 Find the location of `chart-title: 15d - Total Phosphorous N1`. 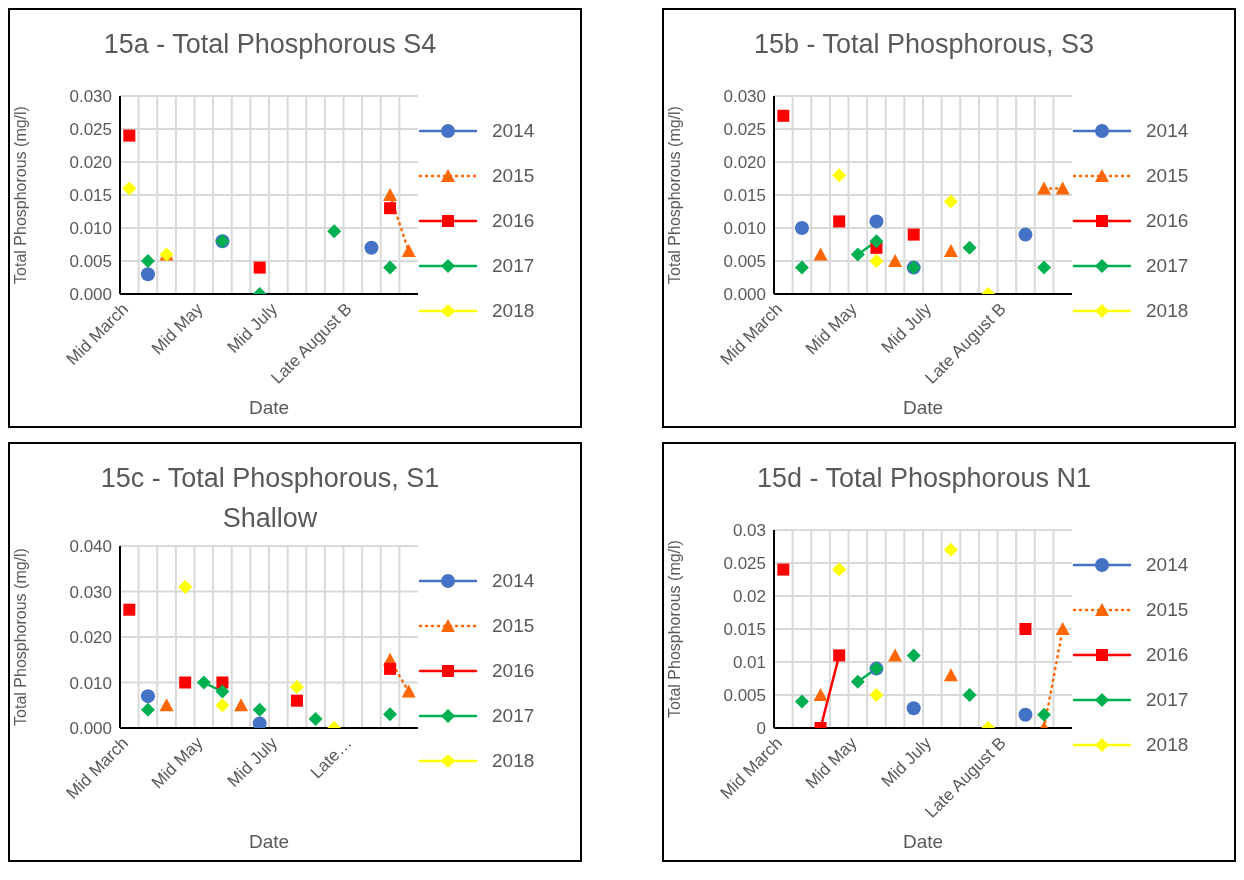

chart-title: 15d - Total Phosphorous N1 is located at coordinates (924, 478).